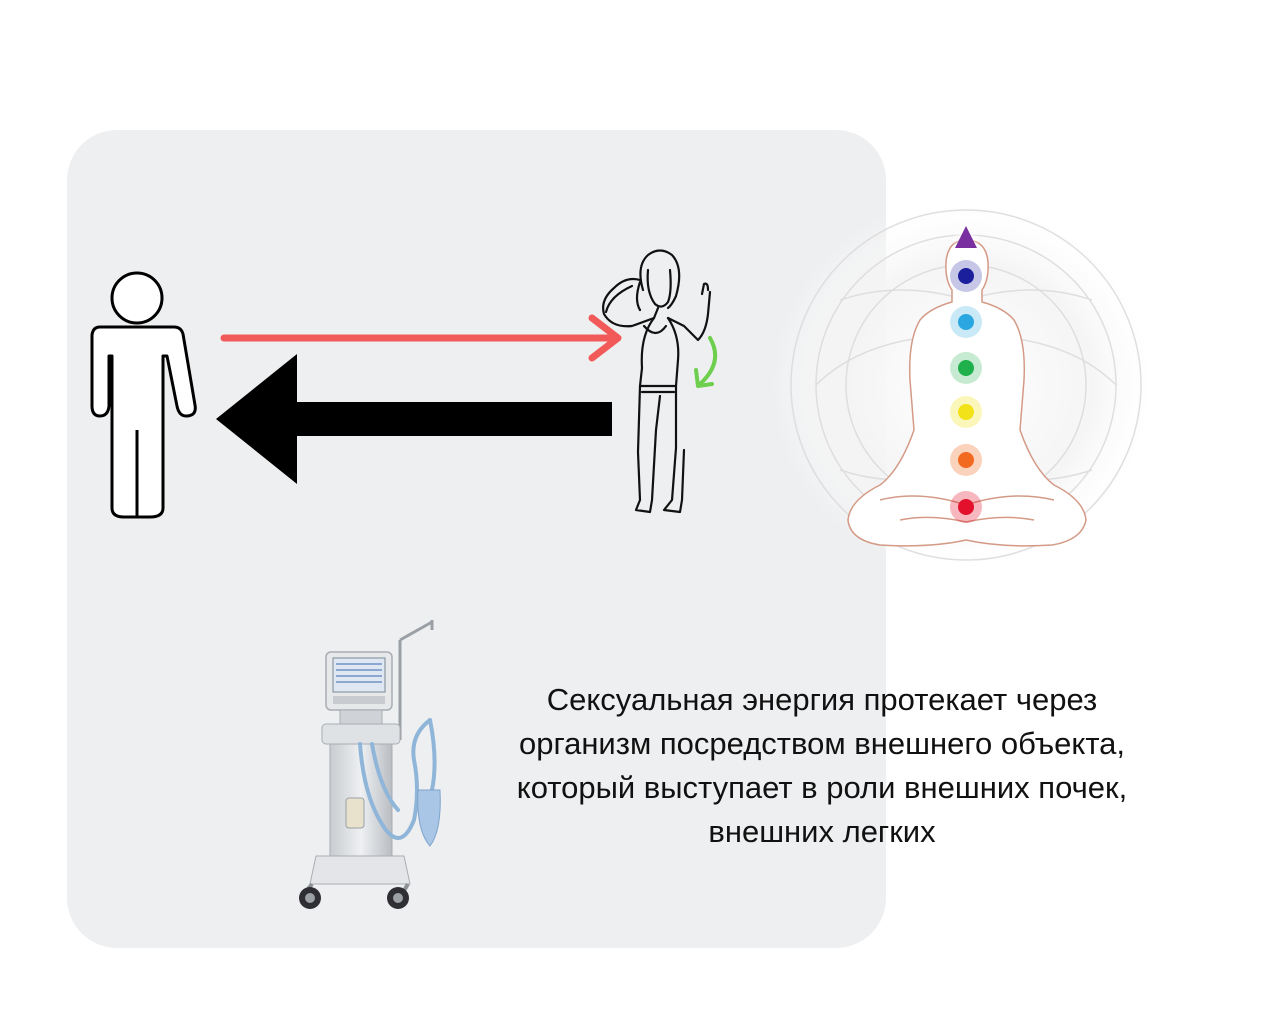 The image size is (1280, 1024). I want to click on green-rotation-arrow, so click(706, 362).